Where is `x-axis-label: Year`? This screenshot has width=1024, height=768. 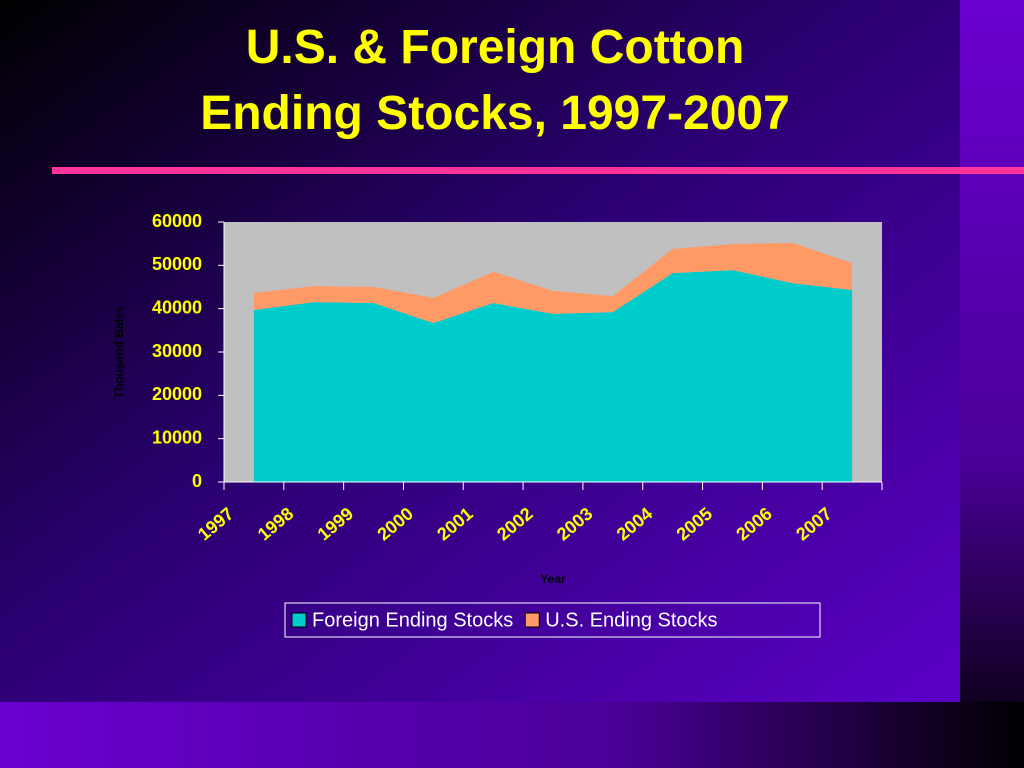
x-axis-label: Year is located at coordinates (553, 579).